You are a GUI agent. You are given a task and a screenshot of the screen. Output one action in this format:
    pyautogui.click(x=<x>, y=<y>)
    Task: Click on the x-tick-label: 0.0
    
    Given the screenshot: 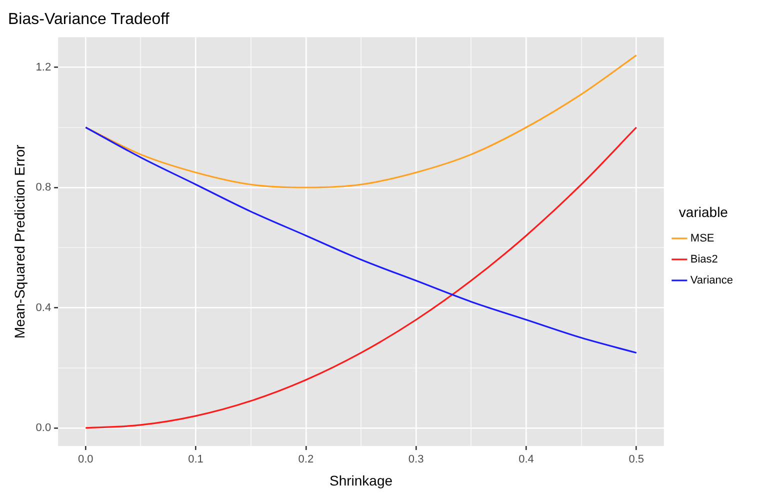 What is the action you would take?
    pyautogui.click(x=86, y=460)
    